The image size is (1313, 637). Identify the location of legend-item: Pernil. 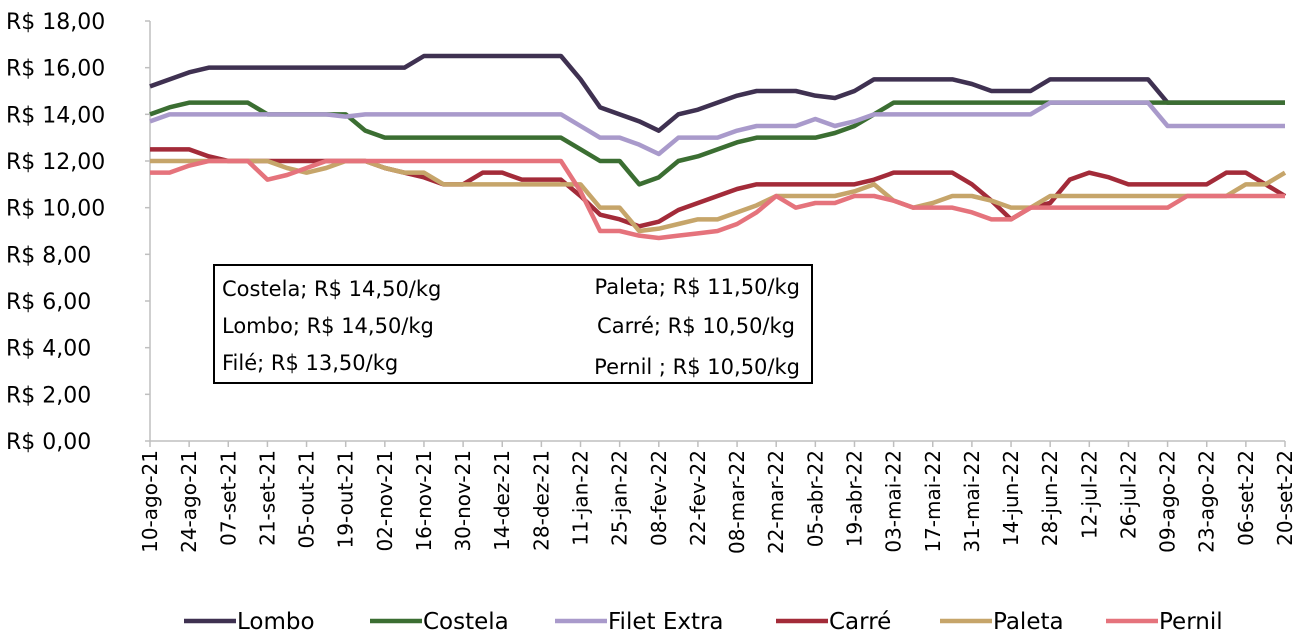
(1164, 622).